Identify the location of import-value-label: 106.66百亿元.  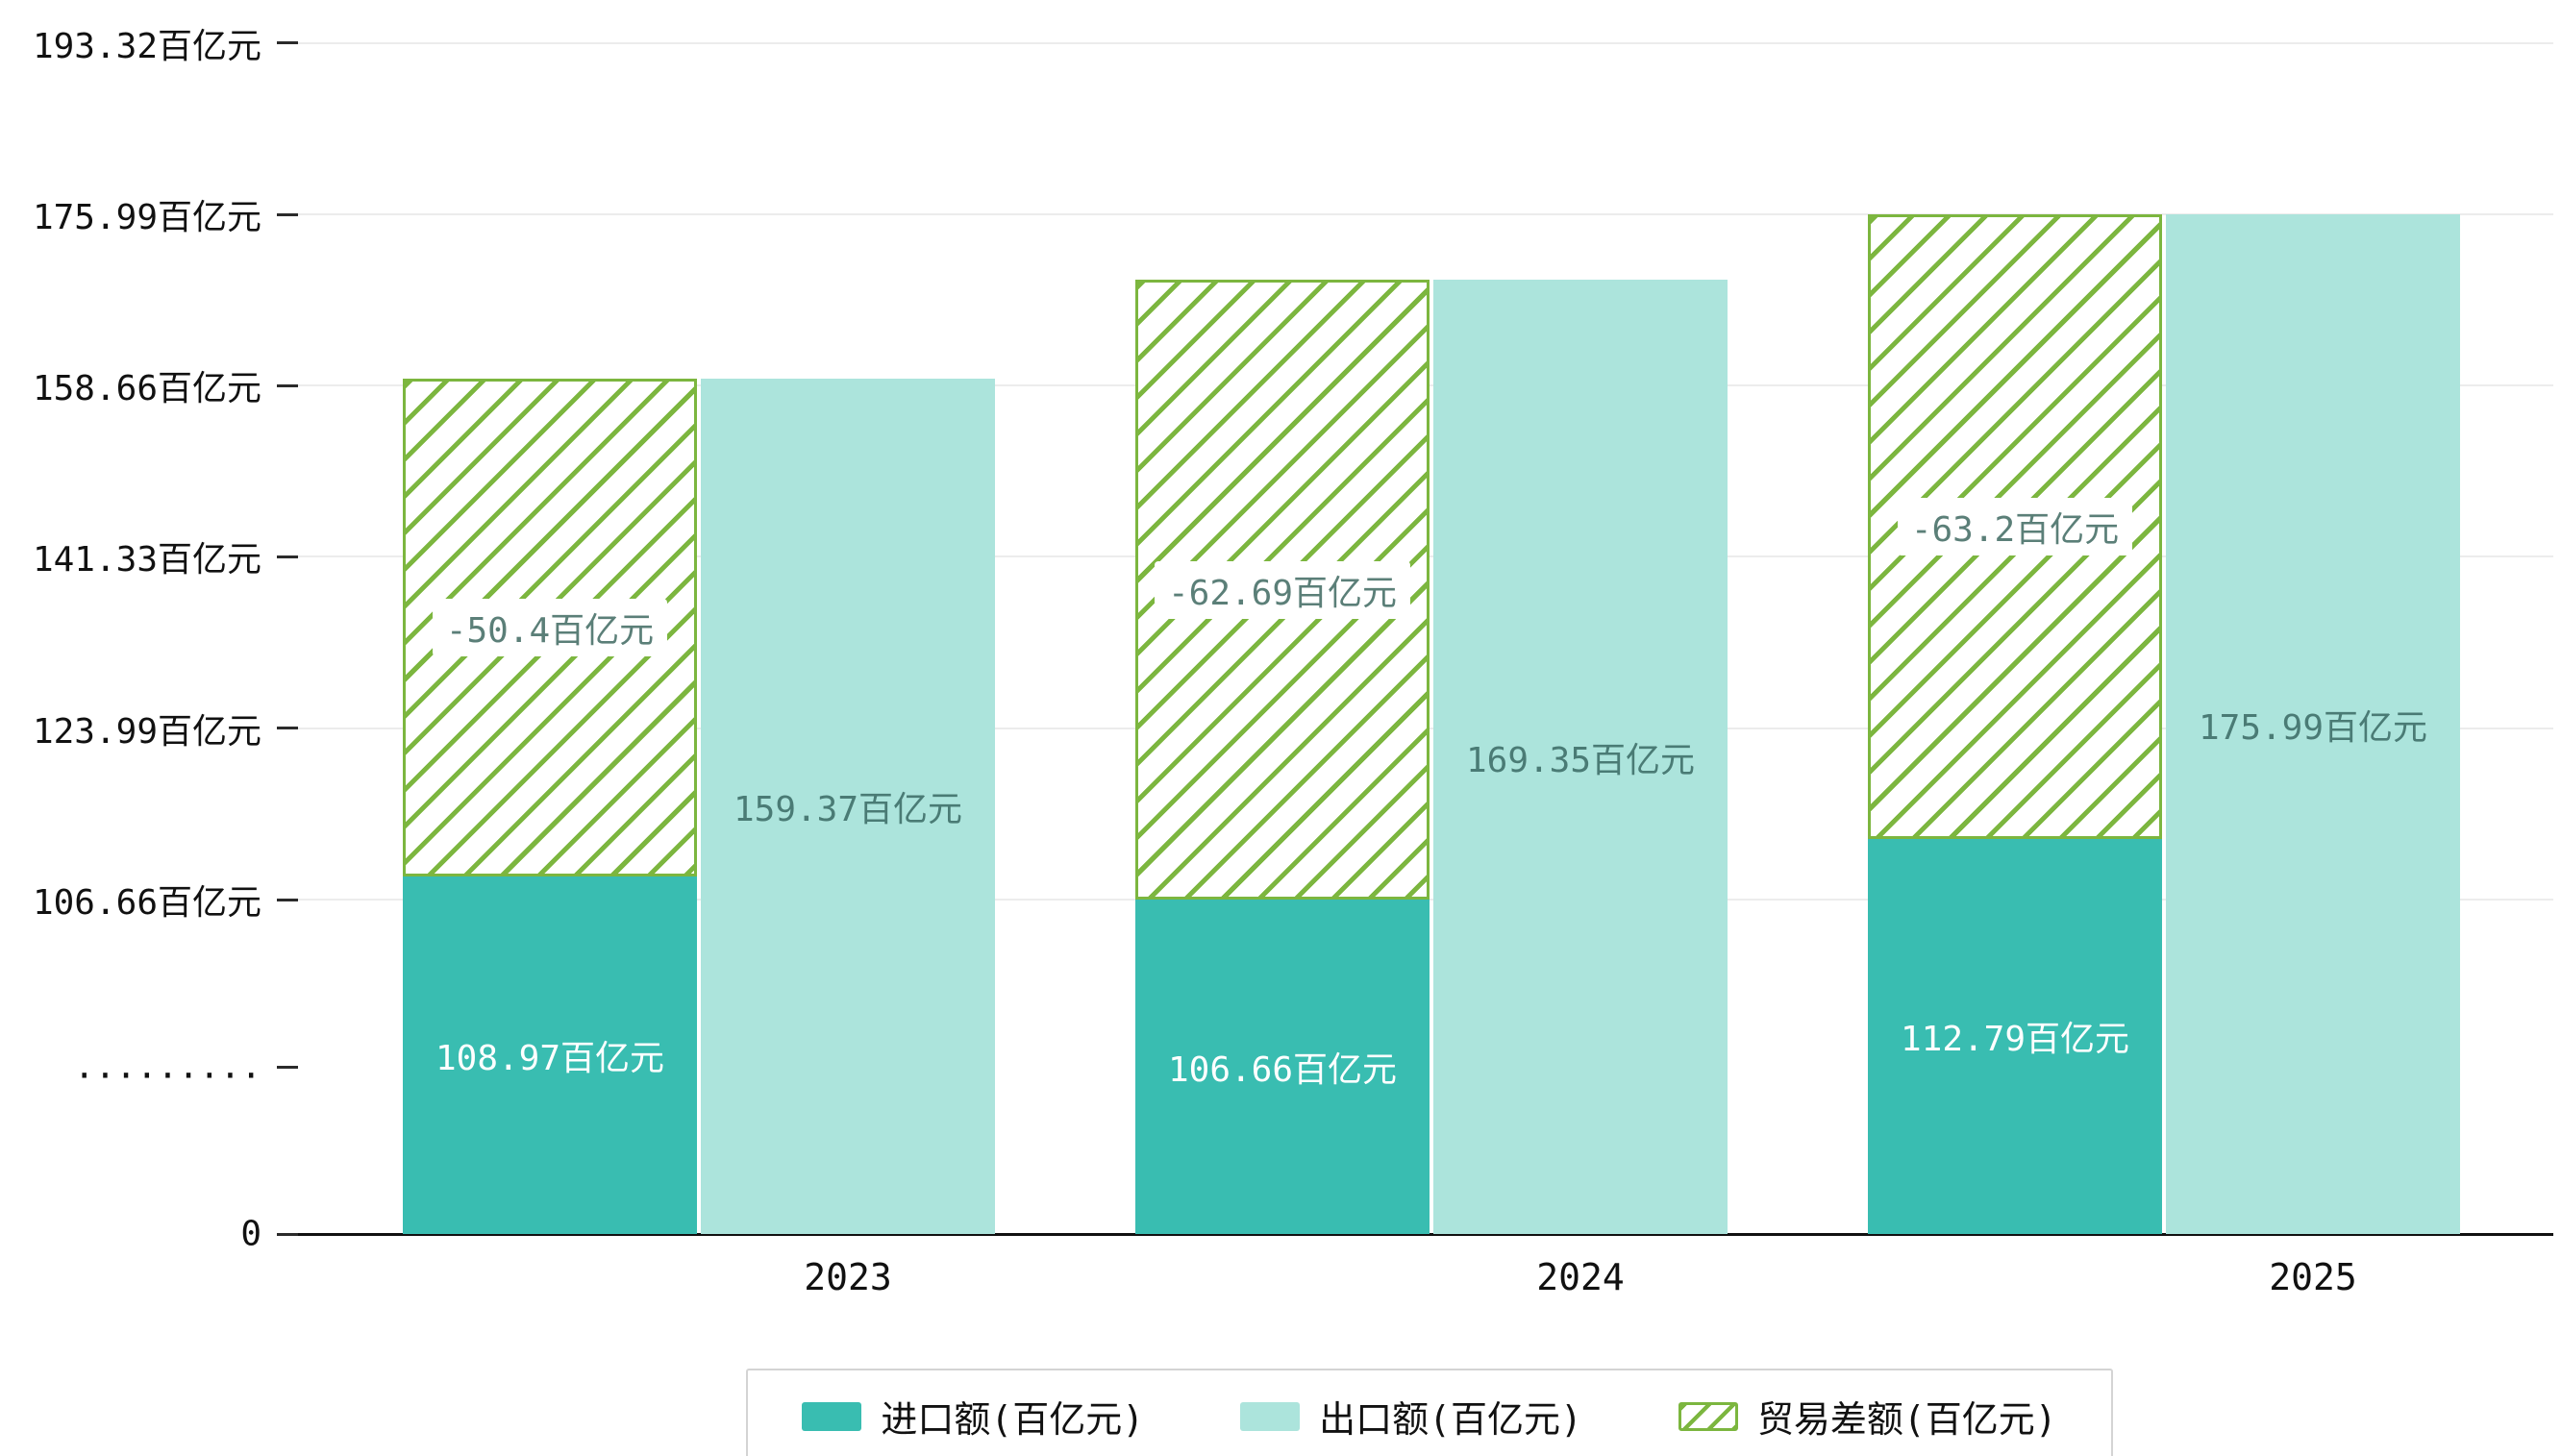
(1283, 1070).